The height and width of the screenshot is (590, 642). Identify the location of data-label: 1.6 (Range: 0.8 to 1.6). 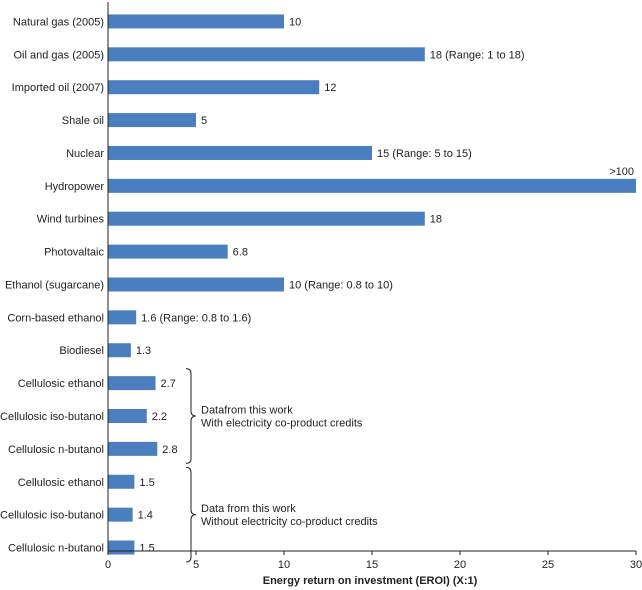
(196, 318).